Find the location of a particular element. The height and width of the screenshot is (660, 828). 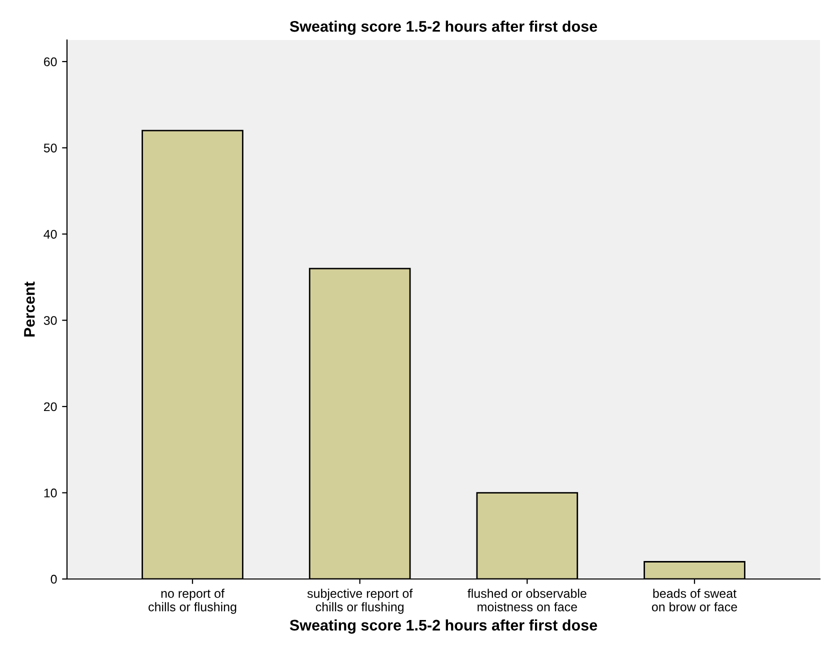

y-axis-title: Percent is located at coordinates (29, 309).